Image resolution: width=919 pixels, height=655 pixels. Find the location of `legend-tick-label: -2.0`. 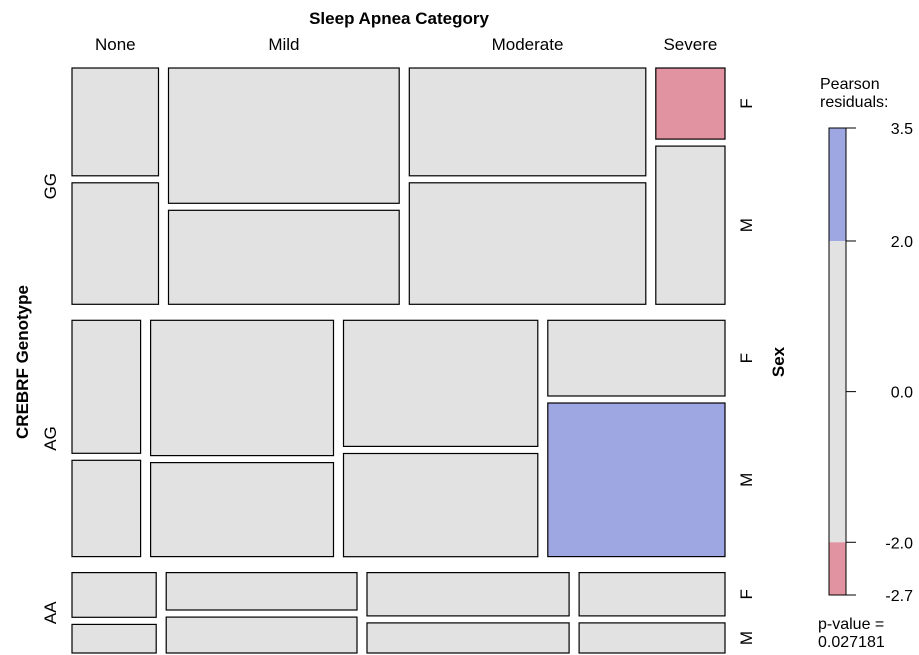

legend-tick-label: -2.0 is located at coordinates (899, 543).